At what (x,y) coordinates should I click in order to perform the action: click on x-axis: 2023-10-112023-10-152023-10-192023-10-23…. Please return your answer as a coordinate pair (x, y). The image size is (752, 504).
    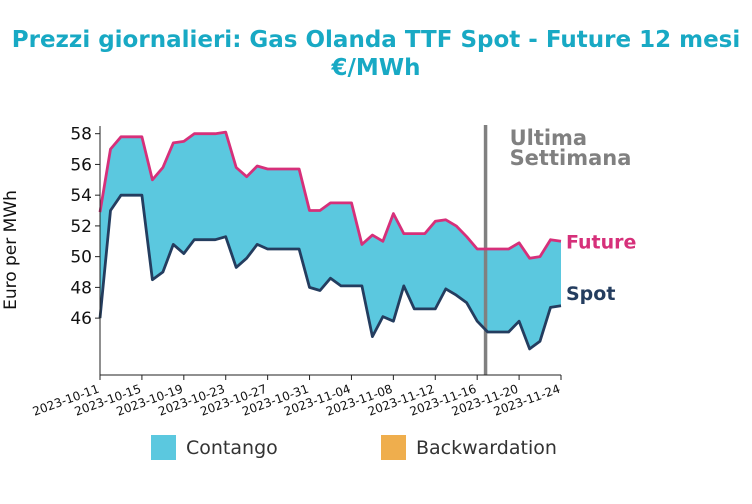
    Looking at the image, I should click on (296, 396).